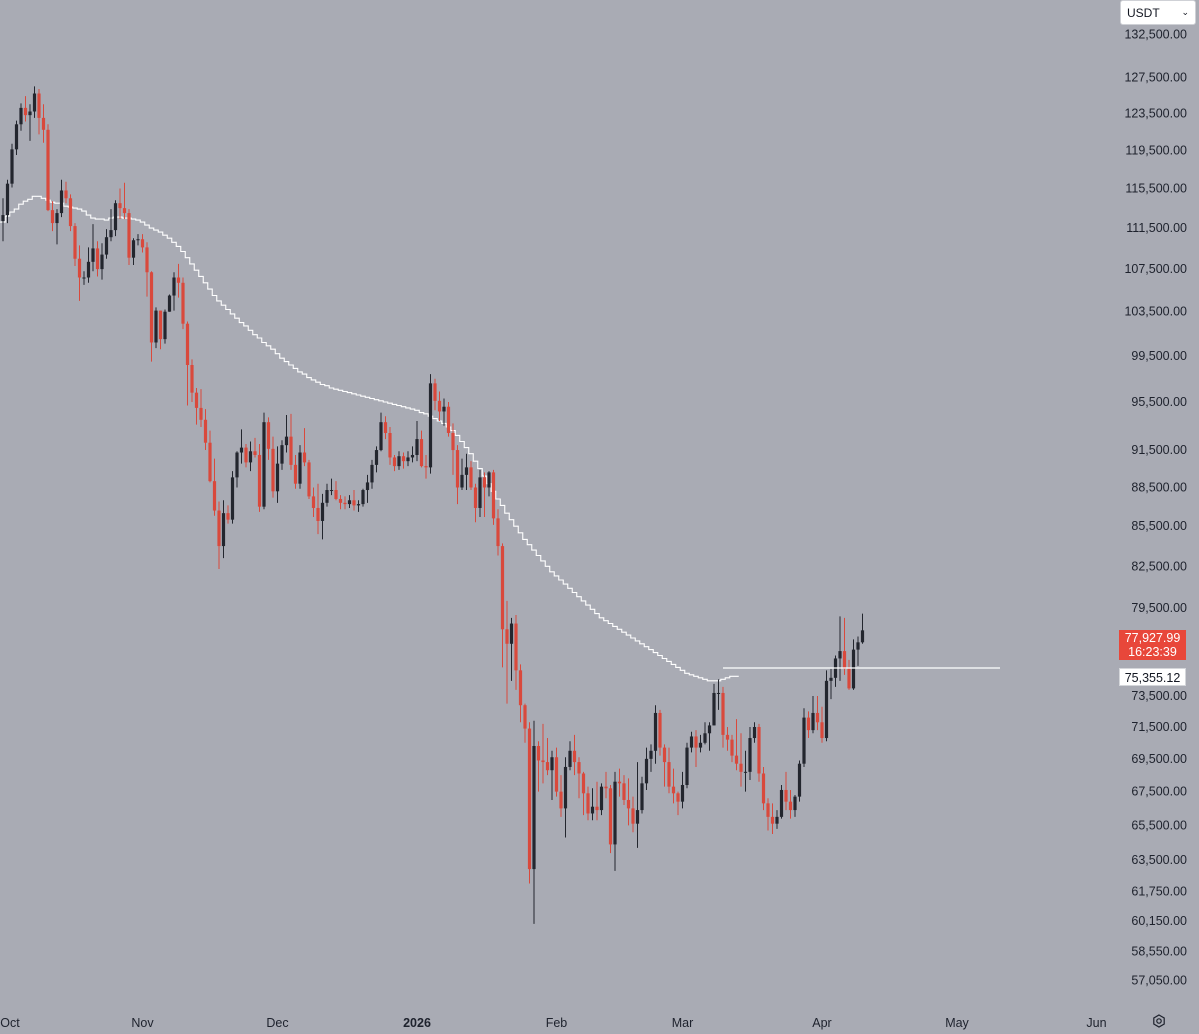 The width and height of the screenshot is (1199, 1034). I want to click on price-tick-label: 111,500.00, so click(1156, 228).